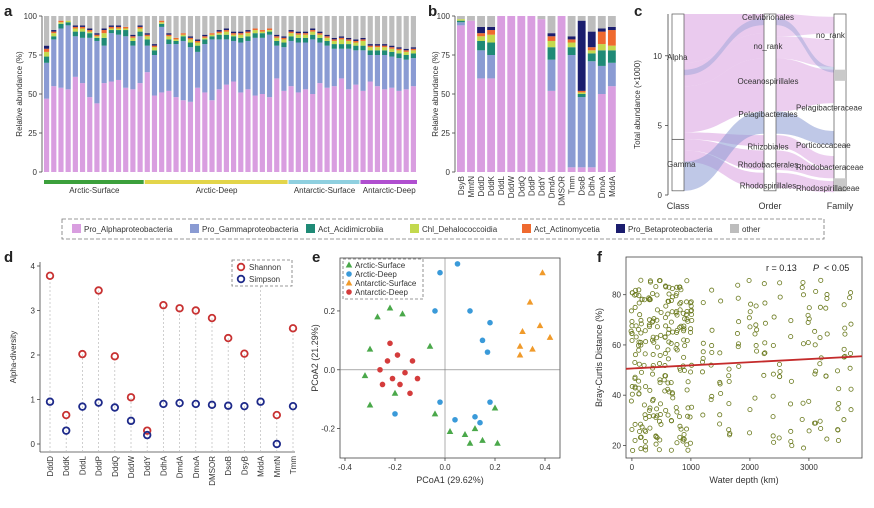 Image resolution: width=874 pixels, height=508 pixels. Describe the element at coordinates (743, 480) in the screenshot. I see `f-x-axis-label: Water depth (km)` at that location.